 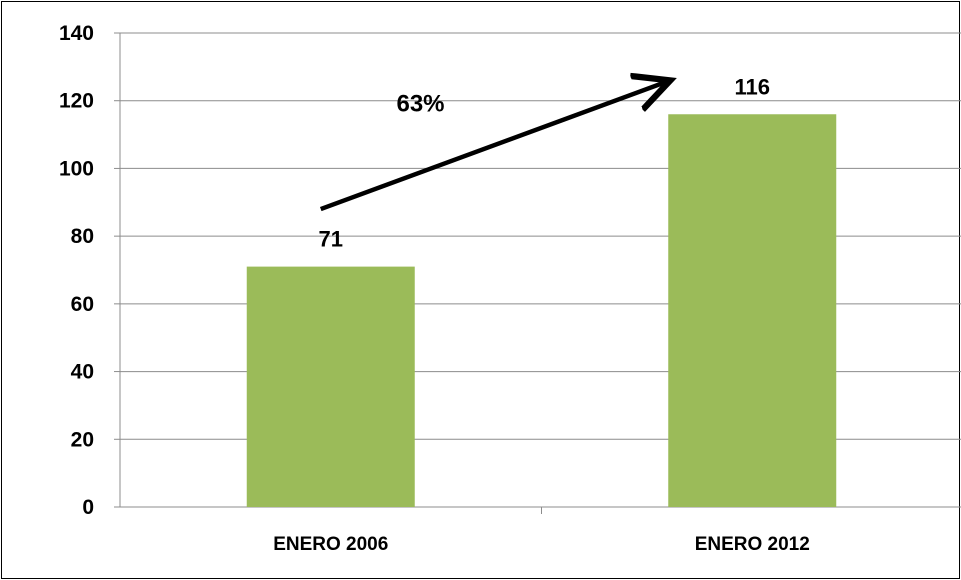 I want to click on y-tick-label: 80, so click(x=82, y=236).